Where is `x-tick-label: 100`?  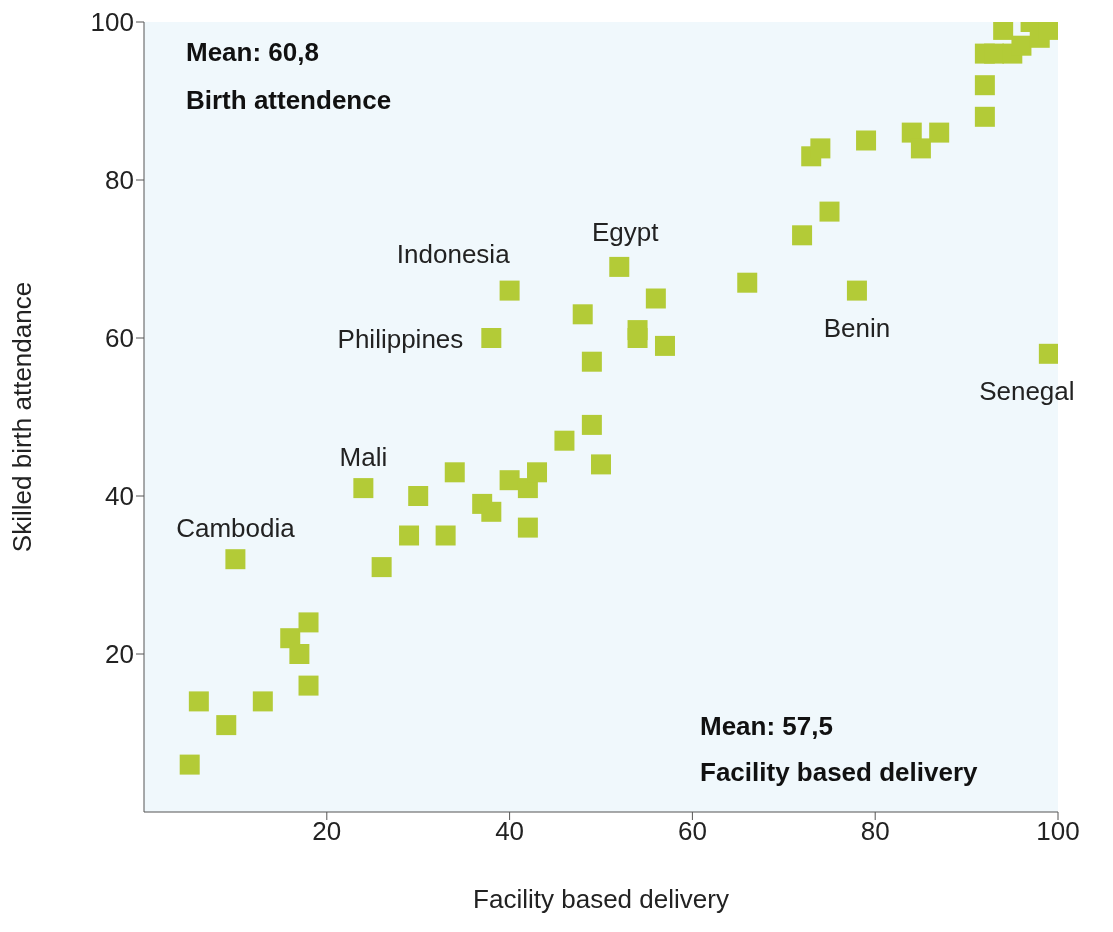 x-tick-label: 100 is located at coordinates (1058, 831).